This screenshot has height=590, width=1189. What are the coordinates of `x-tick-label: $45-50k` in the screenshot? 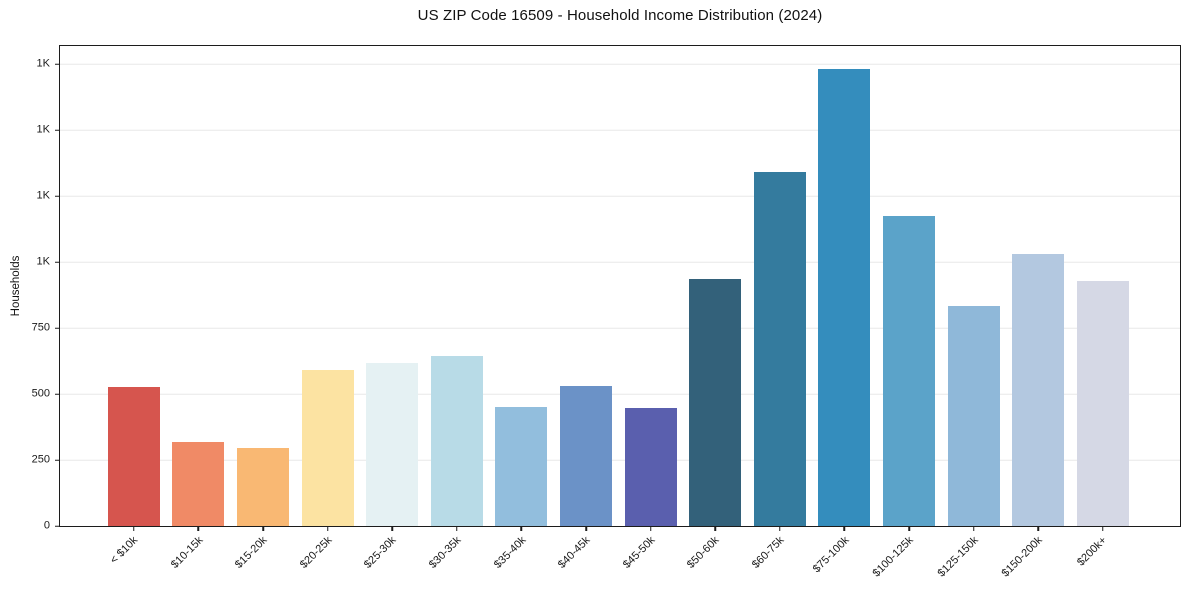 It's located at (639, 552).